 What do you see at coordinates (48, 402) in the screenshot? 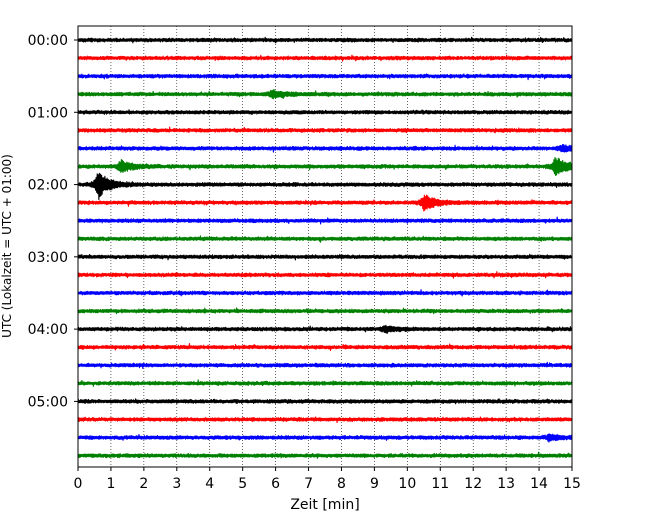
I see `y-tick-label: 05:00` at bounding box center [48, 402].